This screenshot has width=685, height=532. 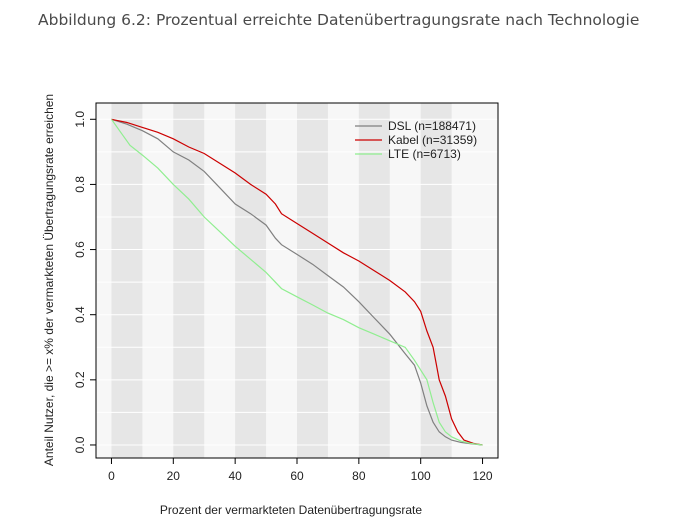 What do you see at coordinates (235, 476) in the screenshot?
I see `x-tick-label: 40` at bounding box center [235, 476].